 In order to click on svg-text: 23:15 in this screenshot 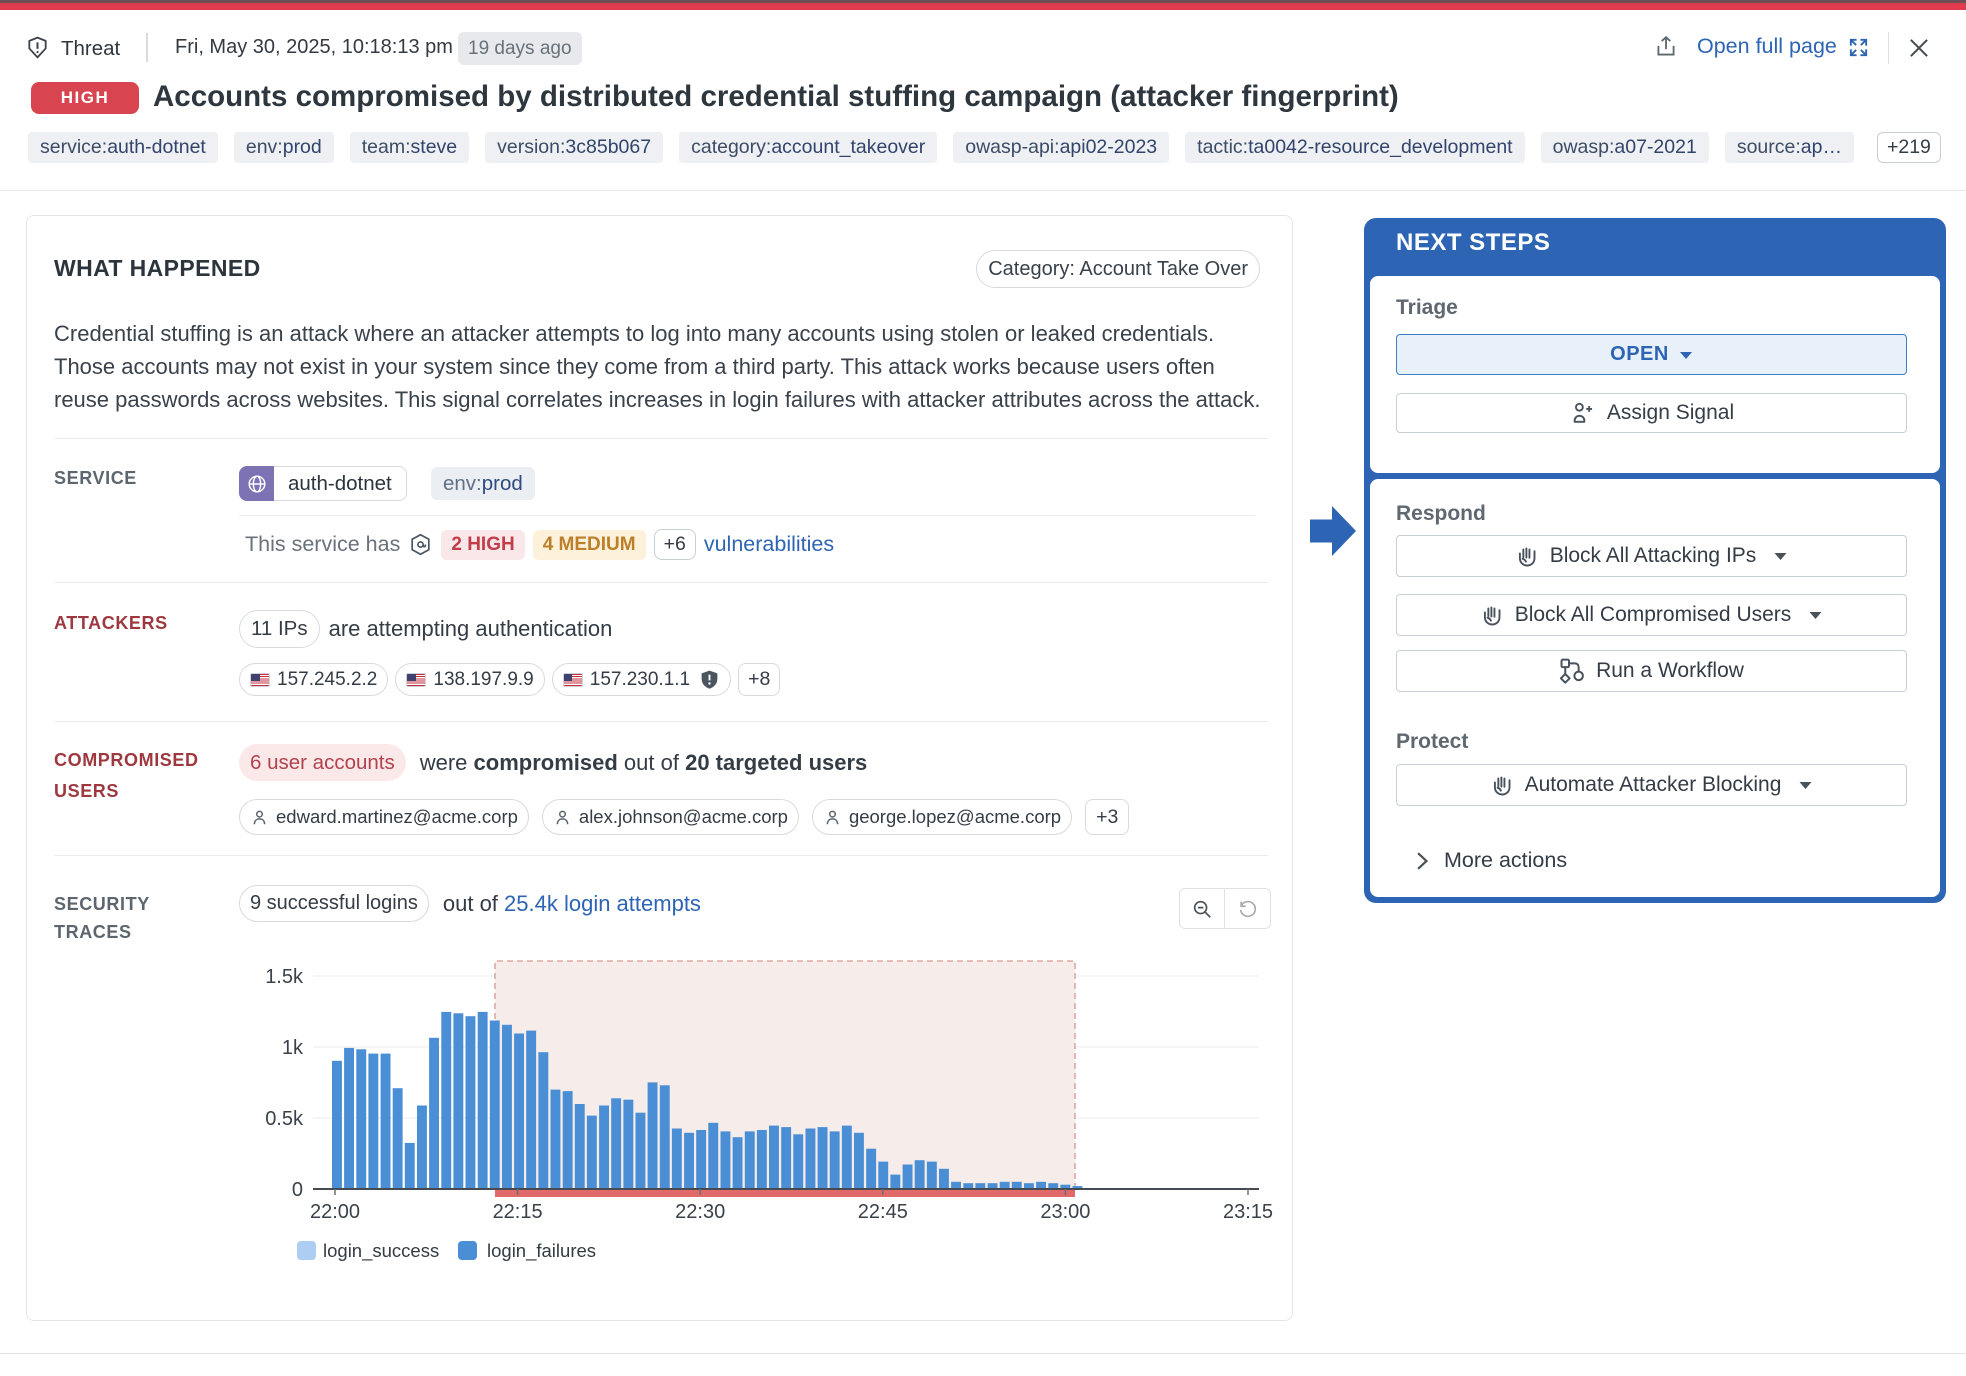, I will do `click(1248, 1212)`.